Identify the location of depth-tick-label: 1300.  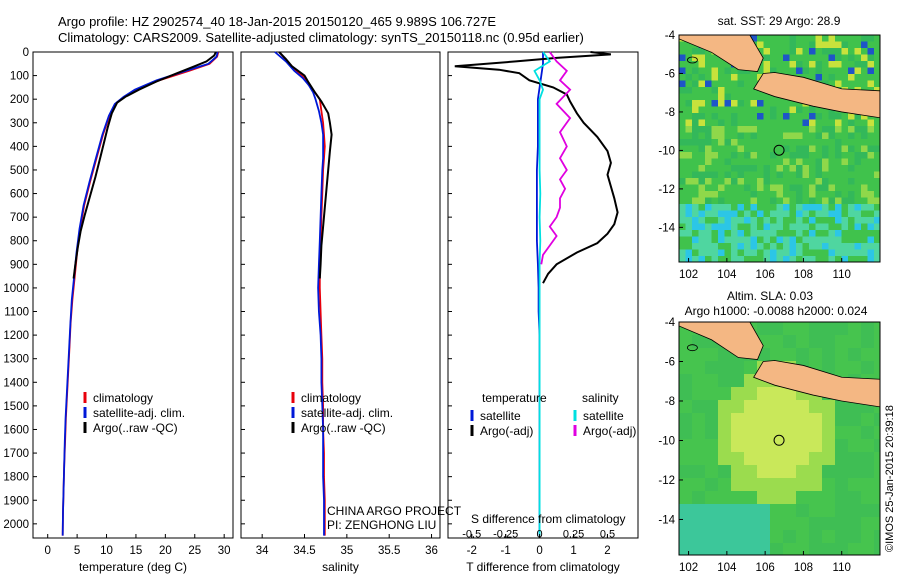
(16, 360).